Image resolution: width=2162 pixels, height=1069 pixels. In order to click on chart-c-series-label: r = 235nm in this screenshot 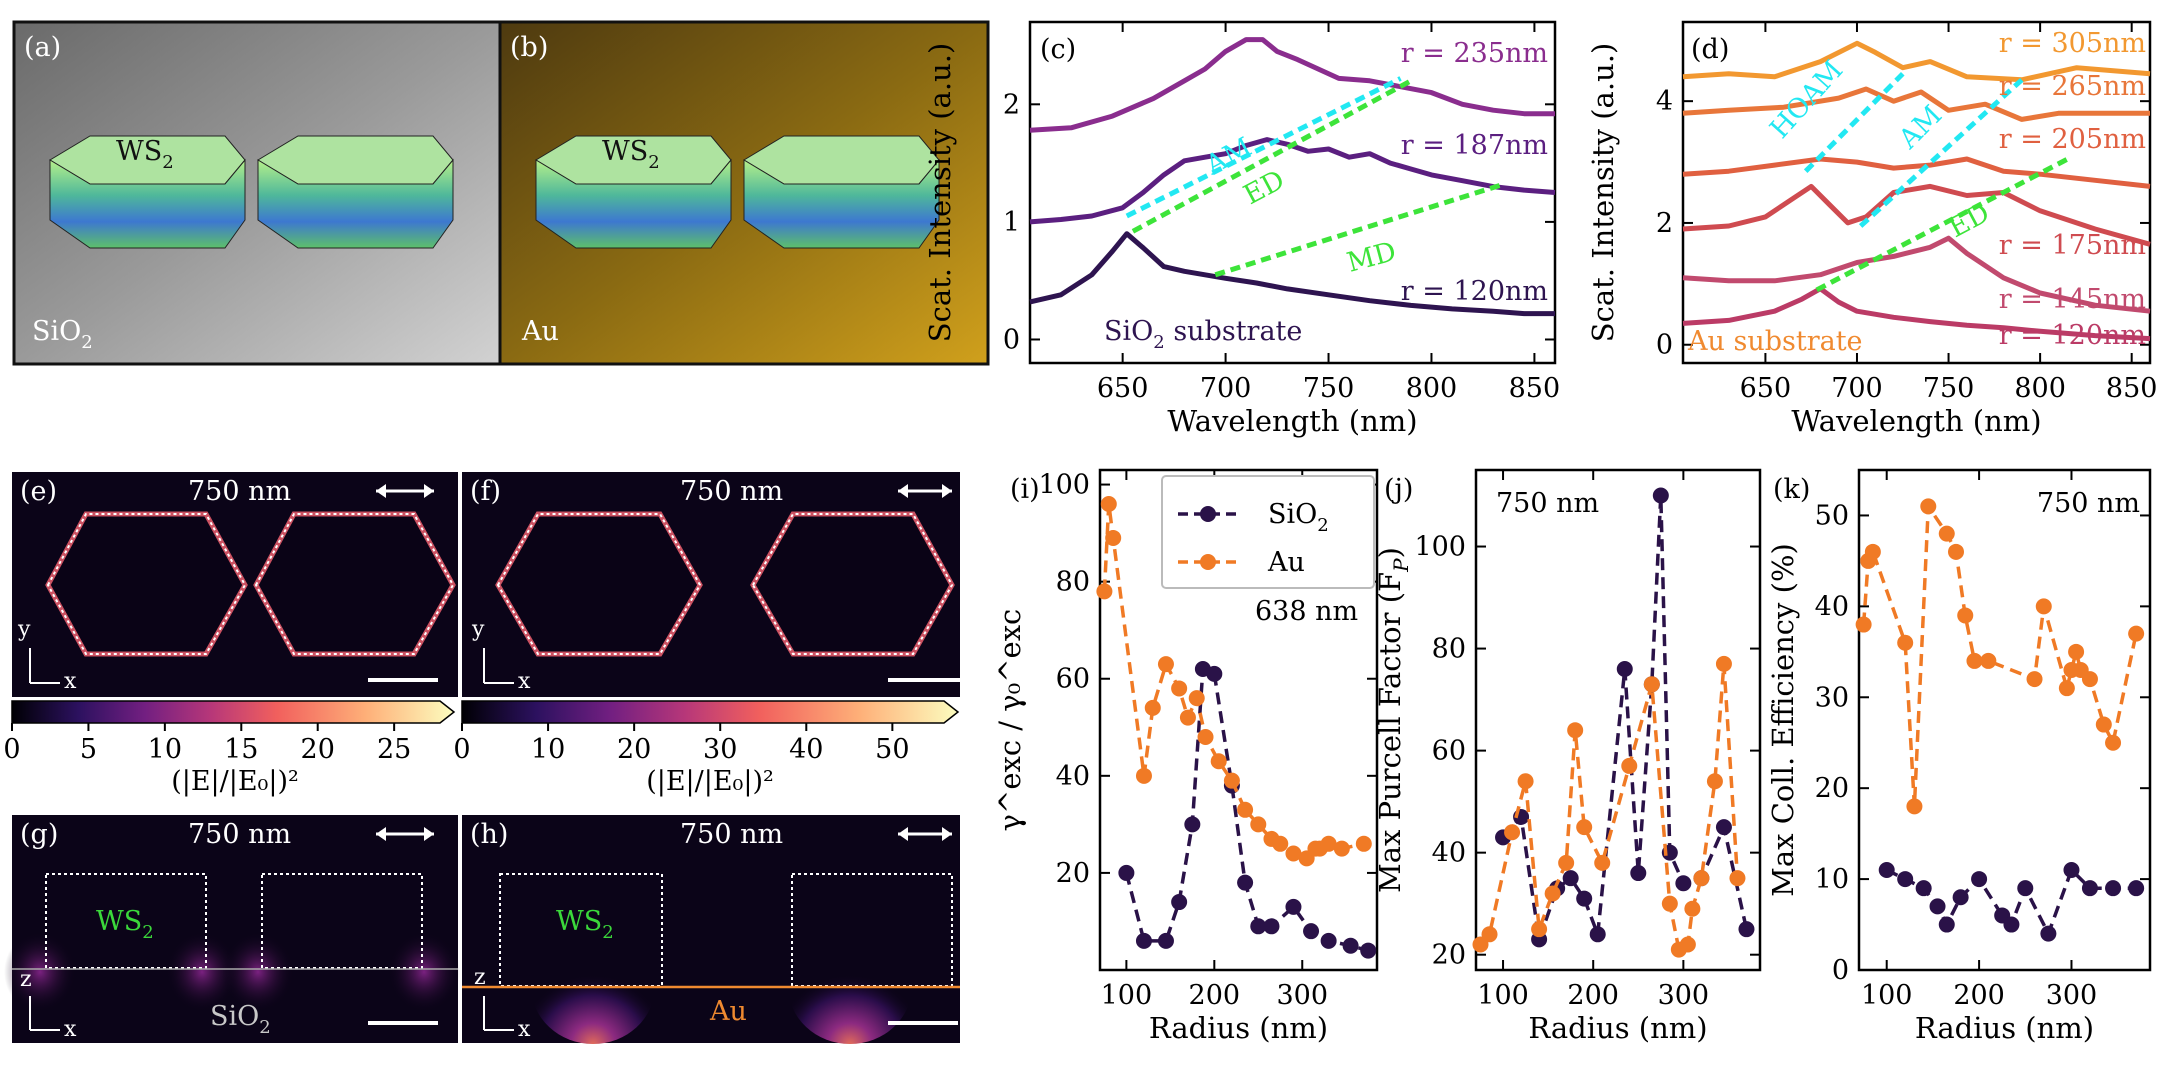, I will do `click(1474, 53)`.